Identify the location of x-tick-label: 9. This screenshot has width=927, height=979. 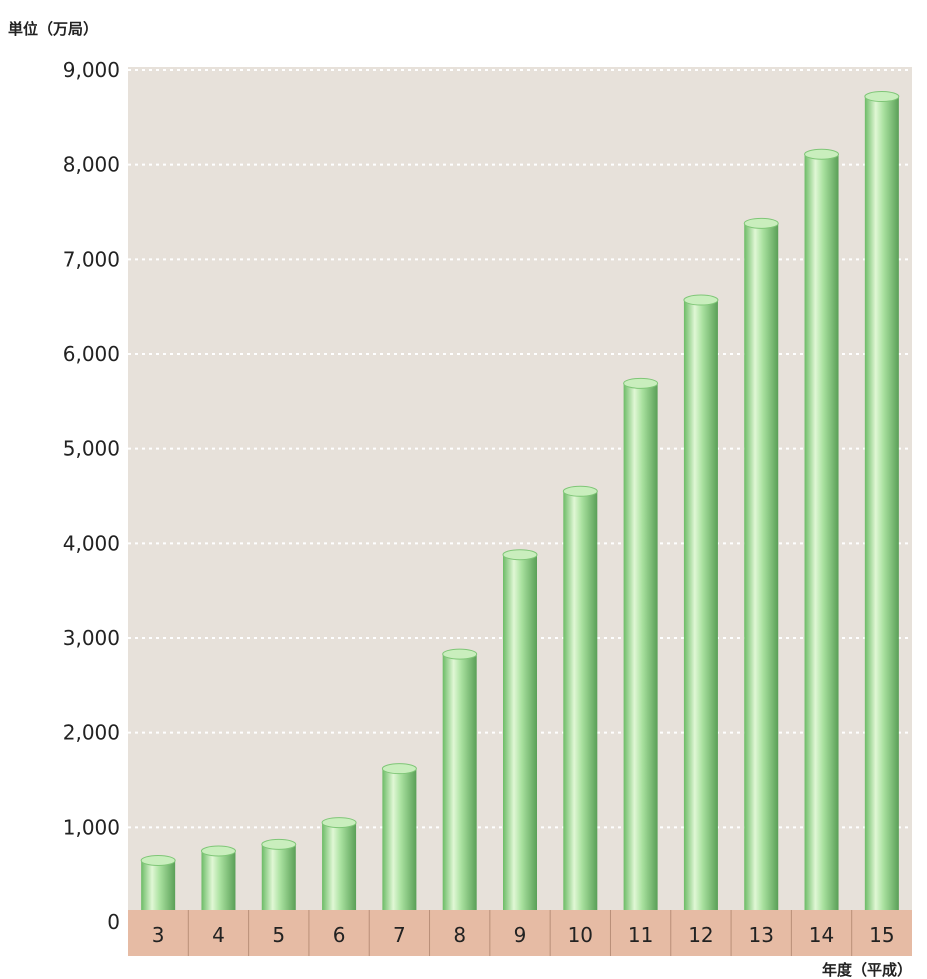
(520, 935).